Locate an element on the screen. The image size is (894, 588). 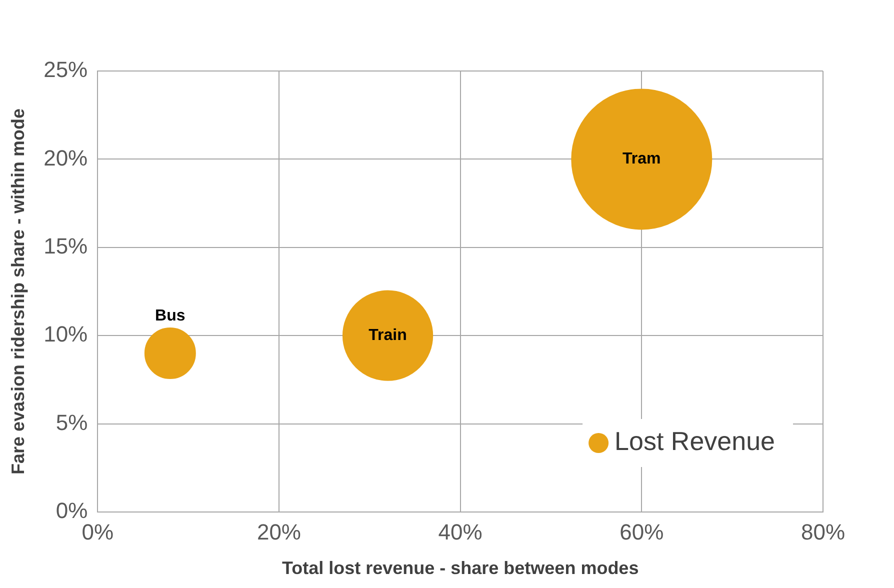
x-tick-label: 40% is located at coordinates (460, 531).